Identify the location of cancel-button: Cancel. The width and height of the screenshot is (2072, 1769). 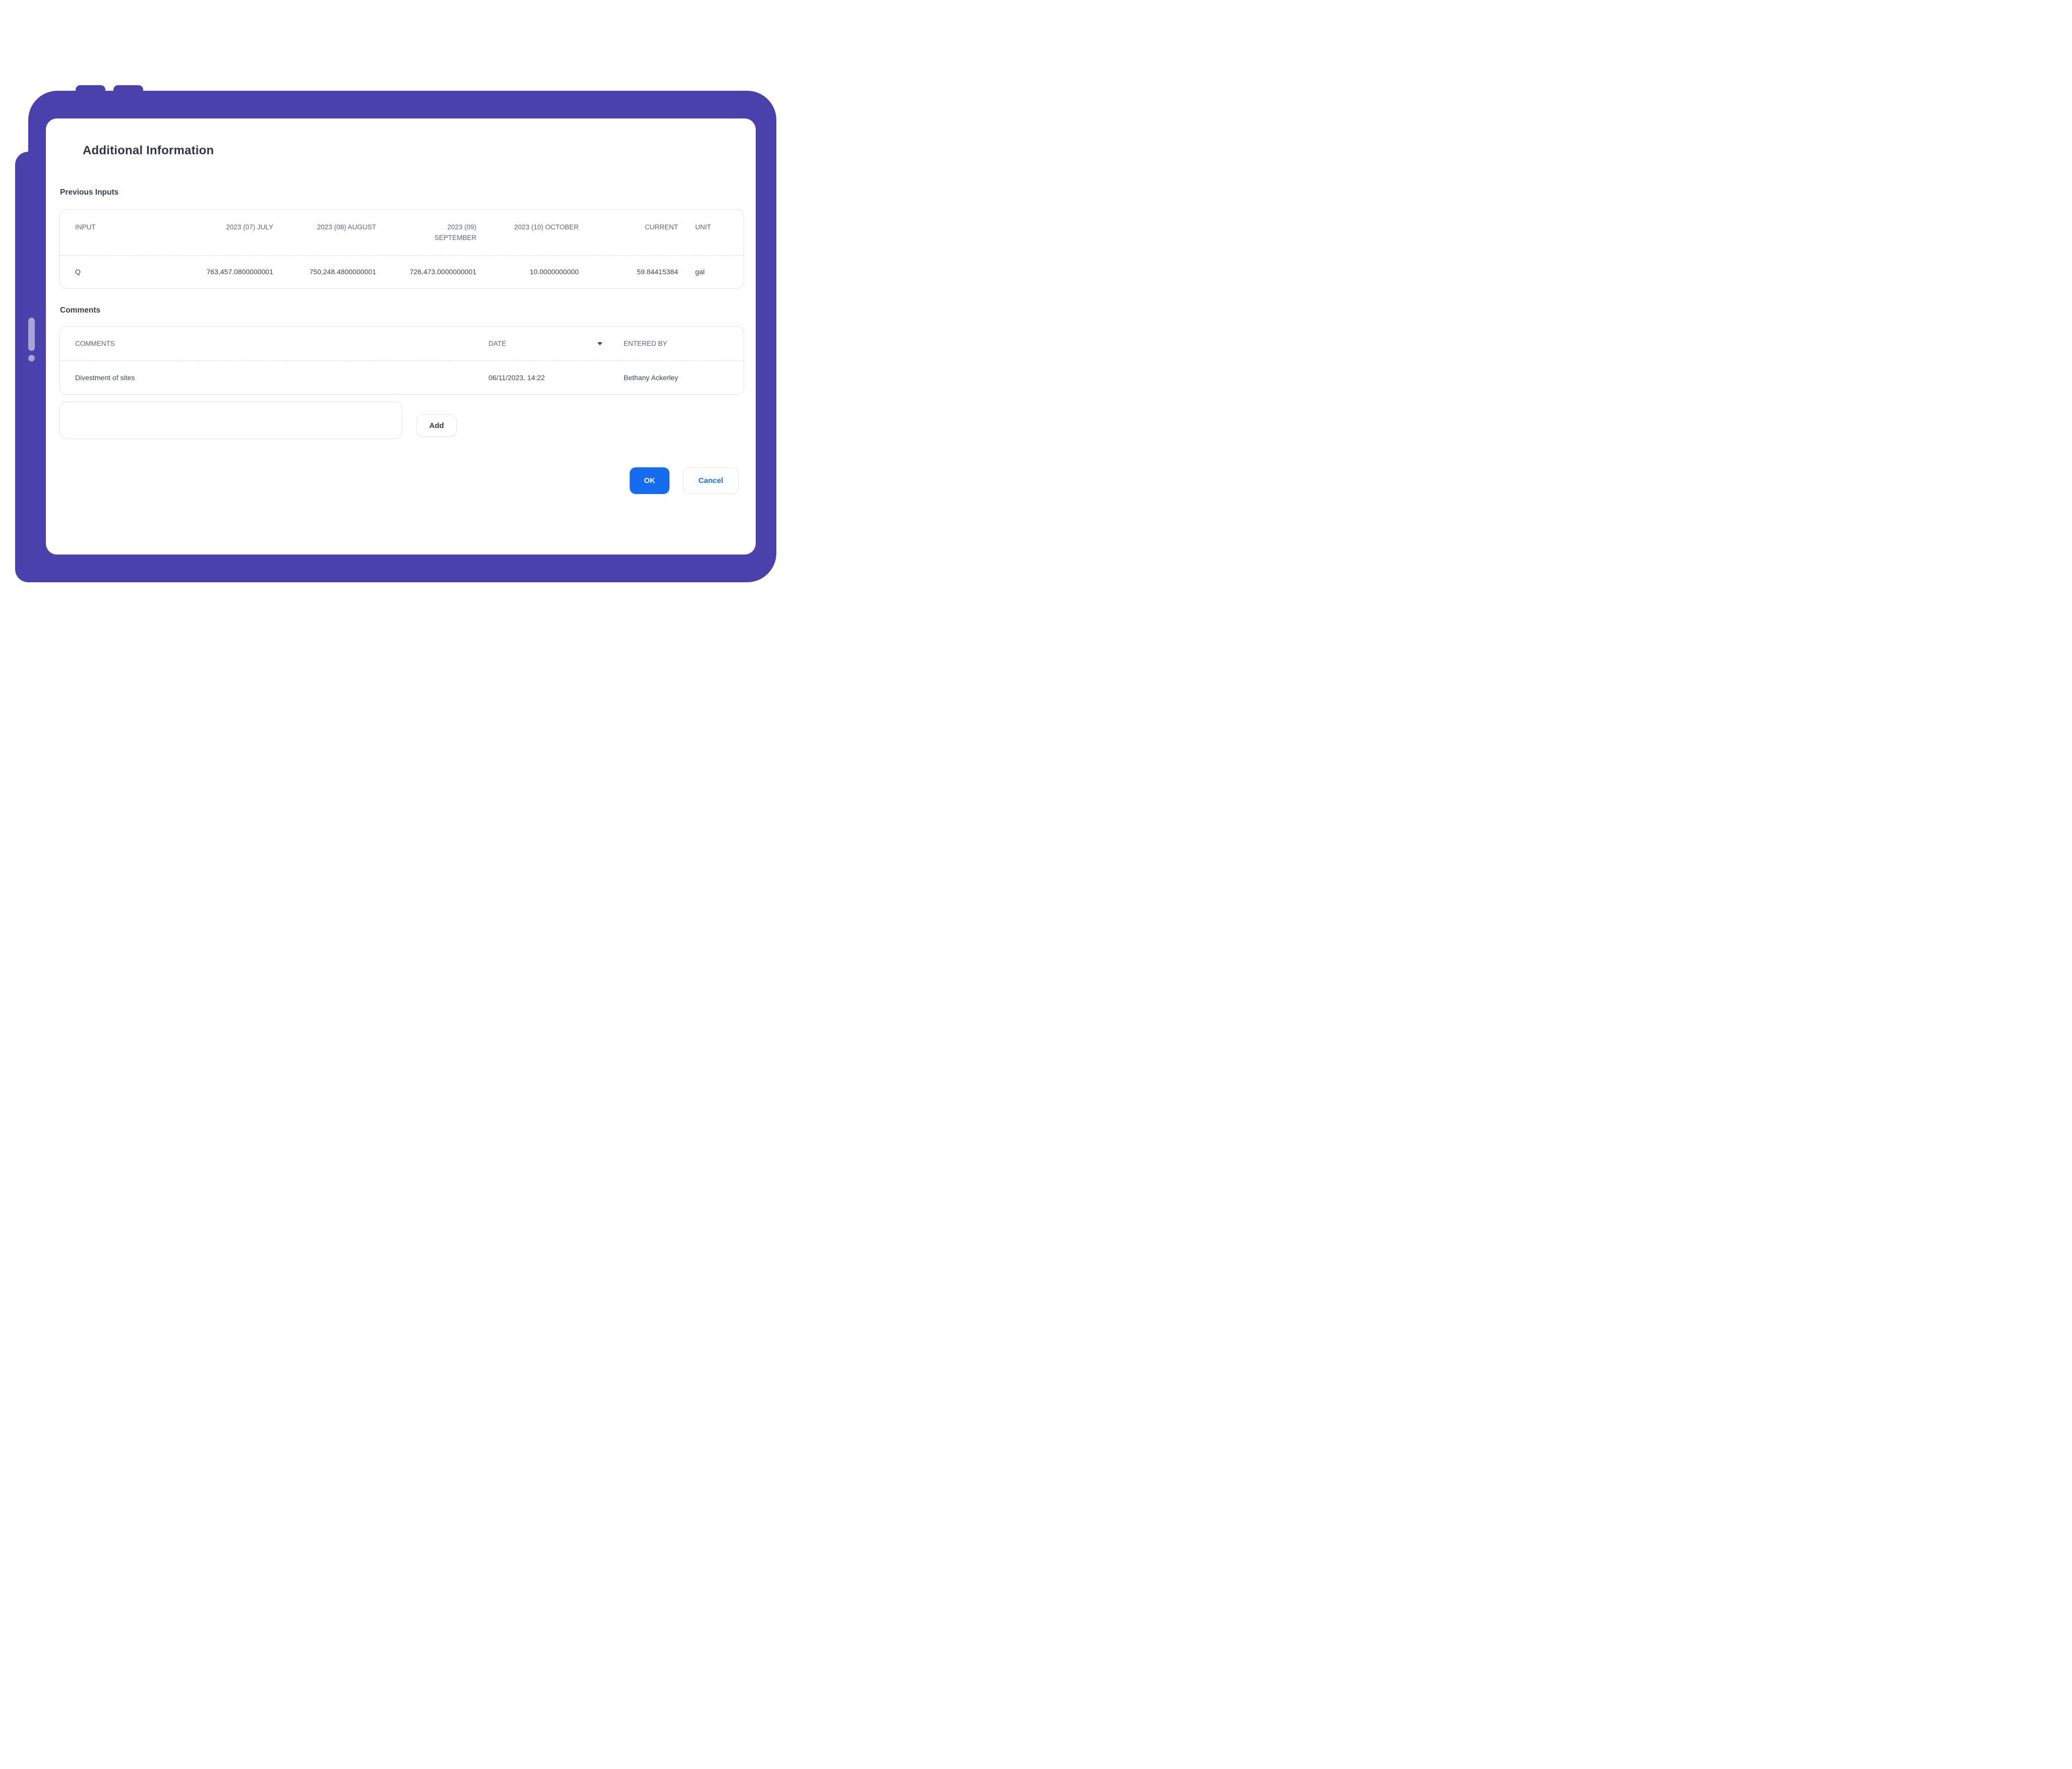
(711, 480).